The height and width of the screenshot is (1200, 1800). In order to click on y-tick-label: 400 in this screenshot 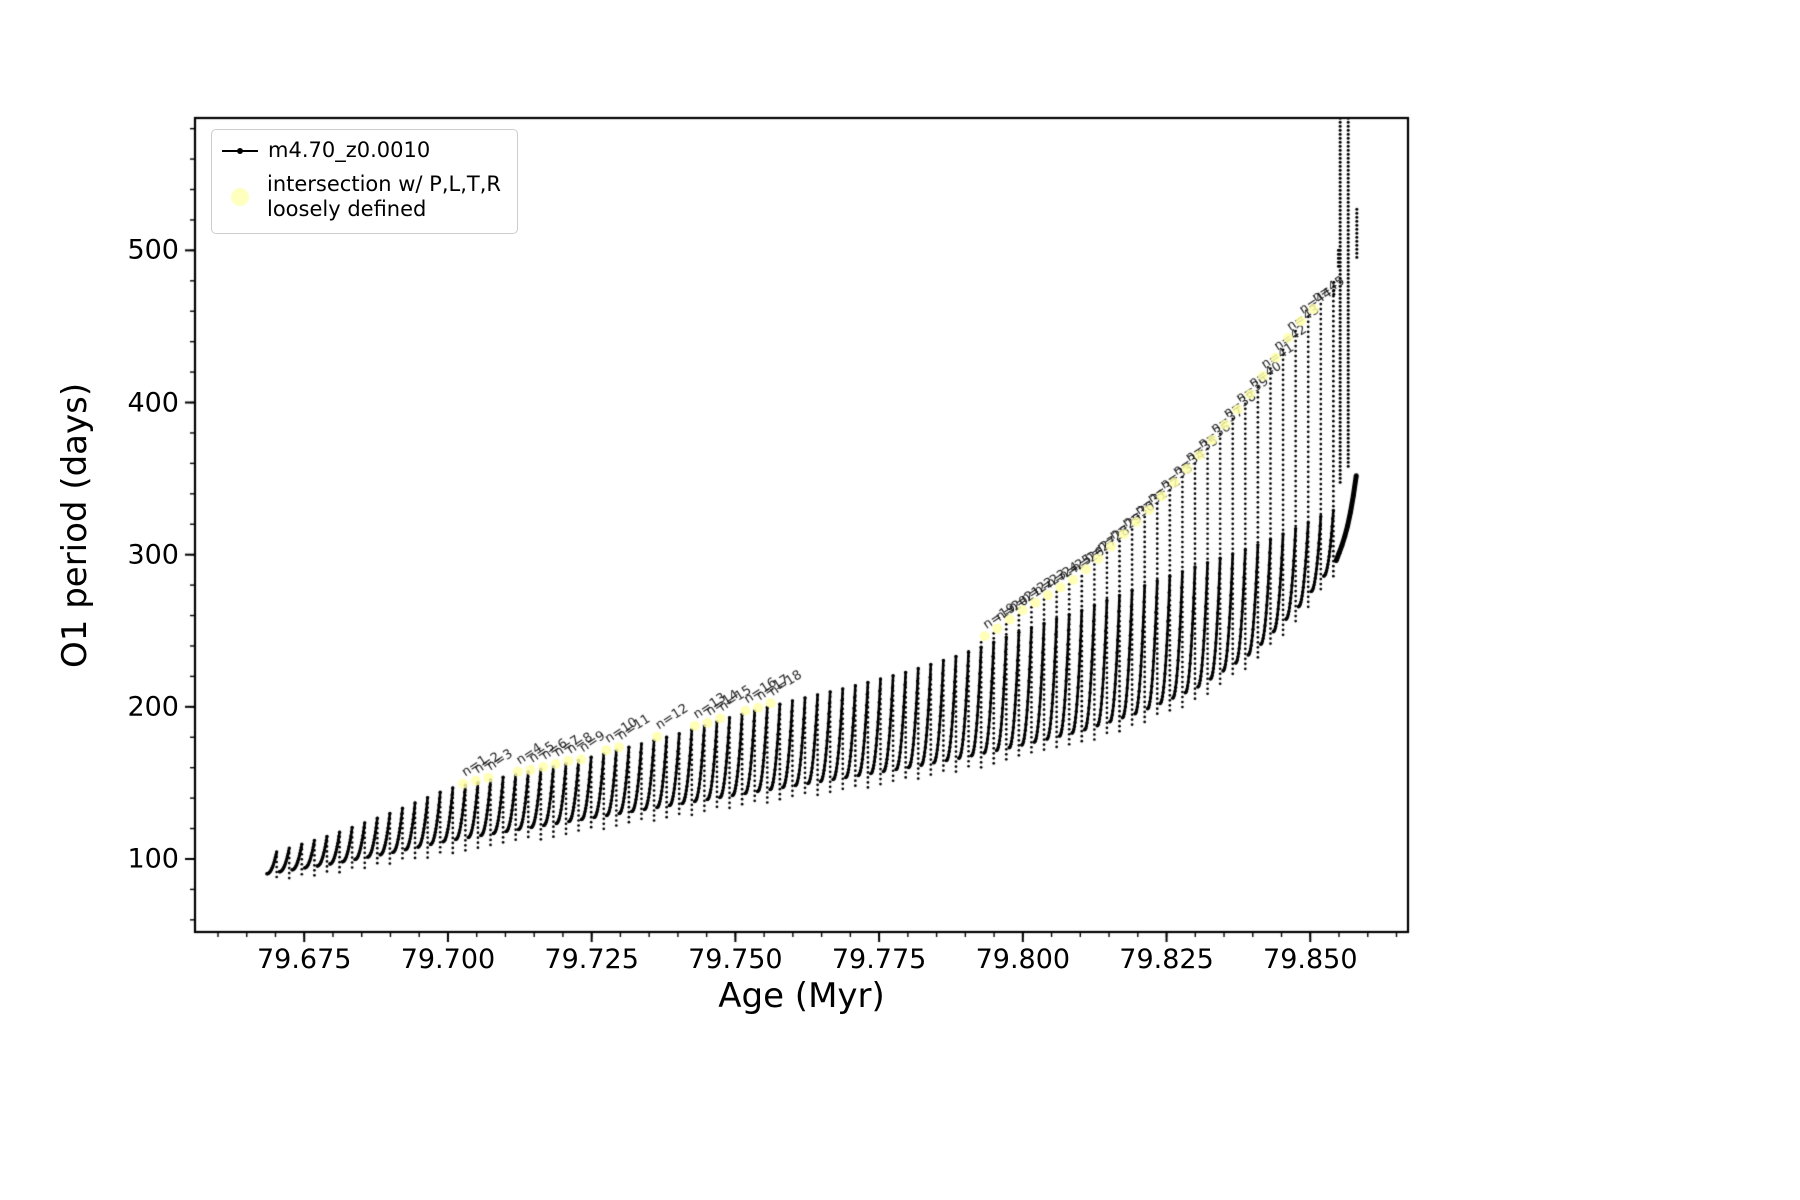, I will do `click(153, 403)`.